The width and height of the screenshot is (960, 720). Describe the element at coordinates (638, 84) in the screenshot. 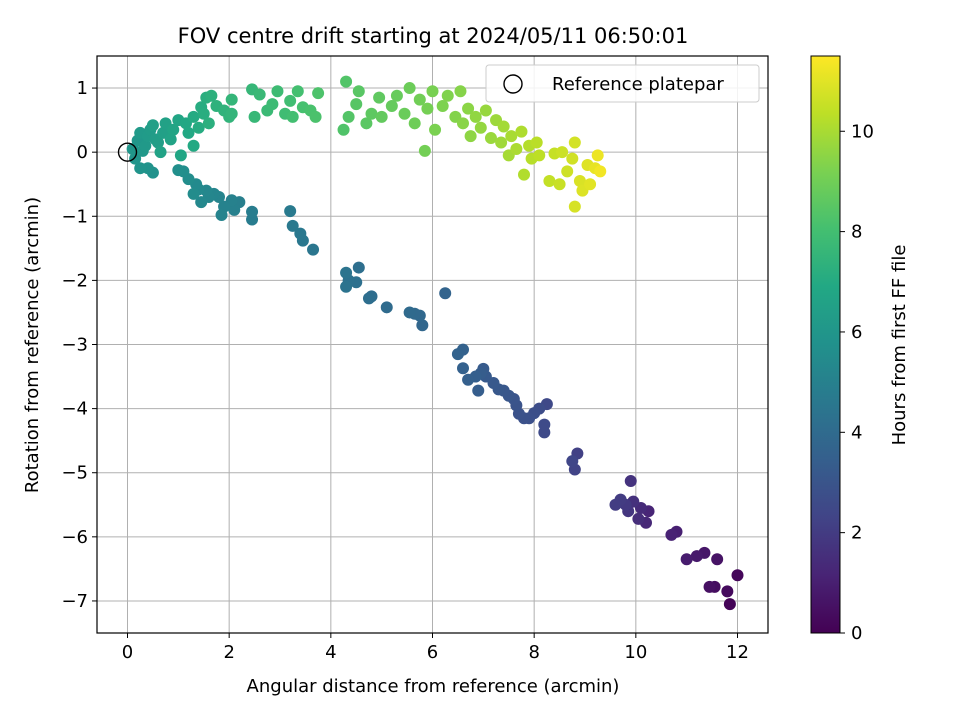

I see `legend-label-reference: Reference platepar` at that location.